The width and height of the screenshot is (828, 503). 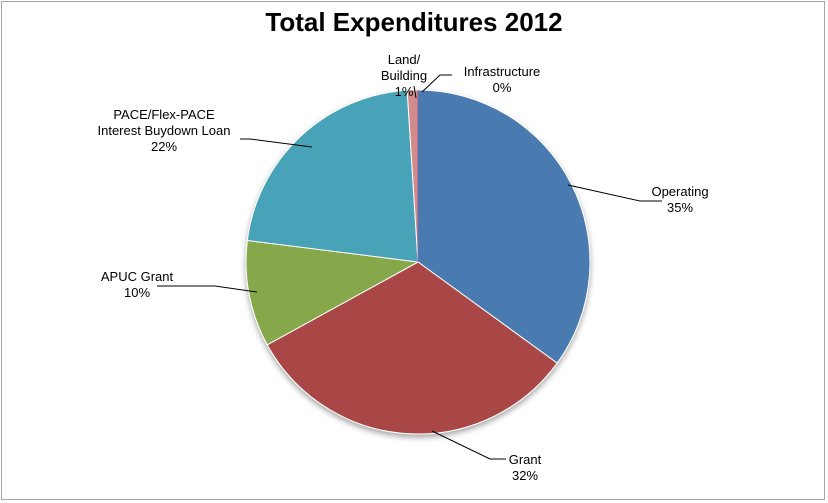 What do you see at coordinates (525, 459) in the screenshot?
I see `slice-name: Grant` at bounding box center [525, 459].